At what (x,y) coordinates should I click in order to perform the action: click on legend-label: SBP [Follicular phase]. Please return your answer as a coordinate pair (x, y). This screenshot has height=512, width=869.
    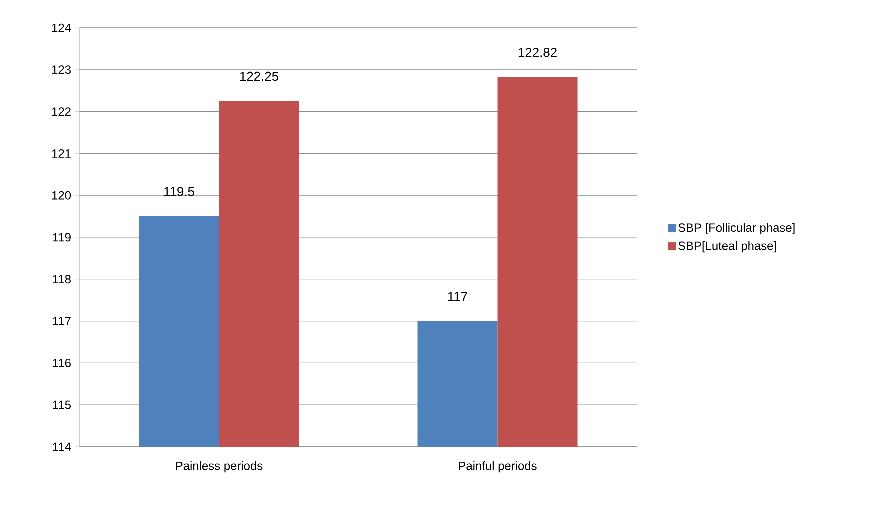
    Looking at the image, I should click on (736, 228).